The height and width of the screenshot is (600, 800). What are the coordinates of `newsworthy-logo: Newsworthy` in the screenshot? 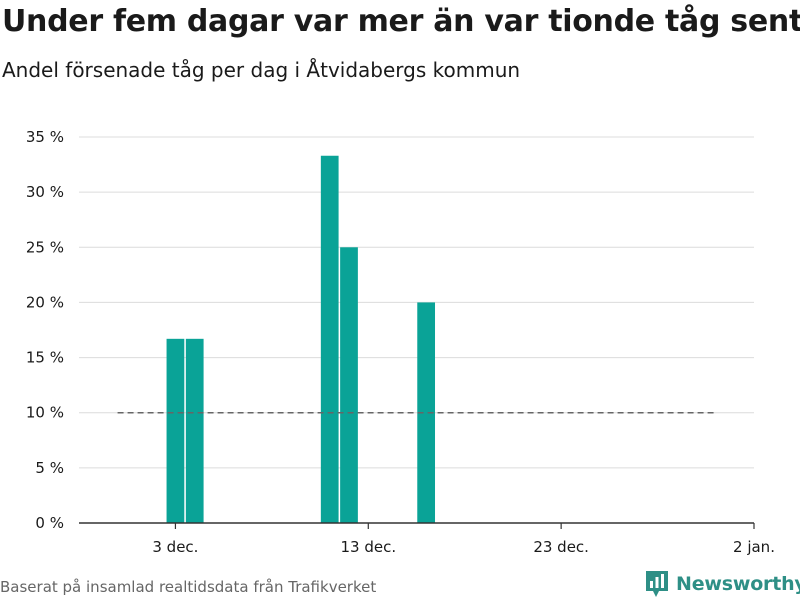 It's located at (722, 584).